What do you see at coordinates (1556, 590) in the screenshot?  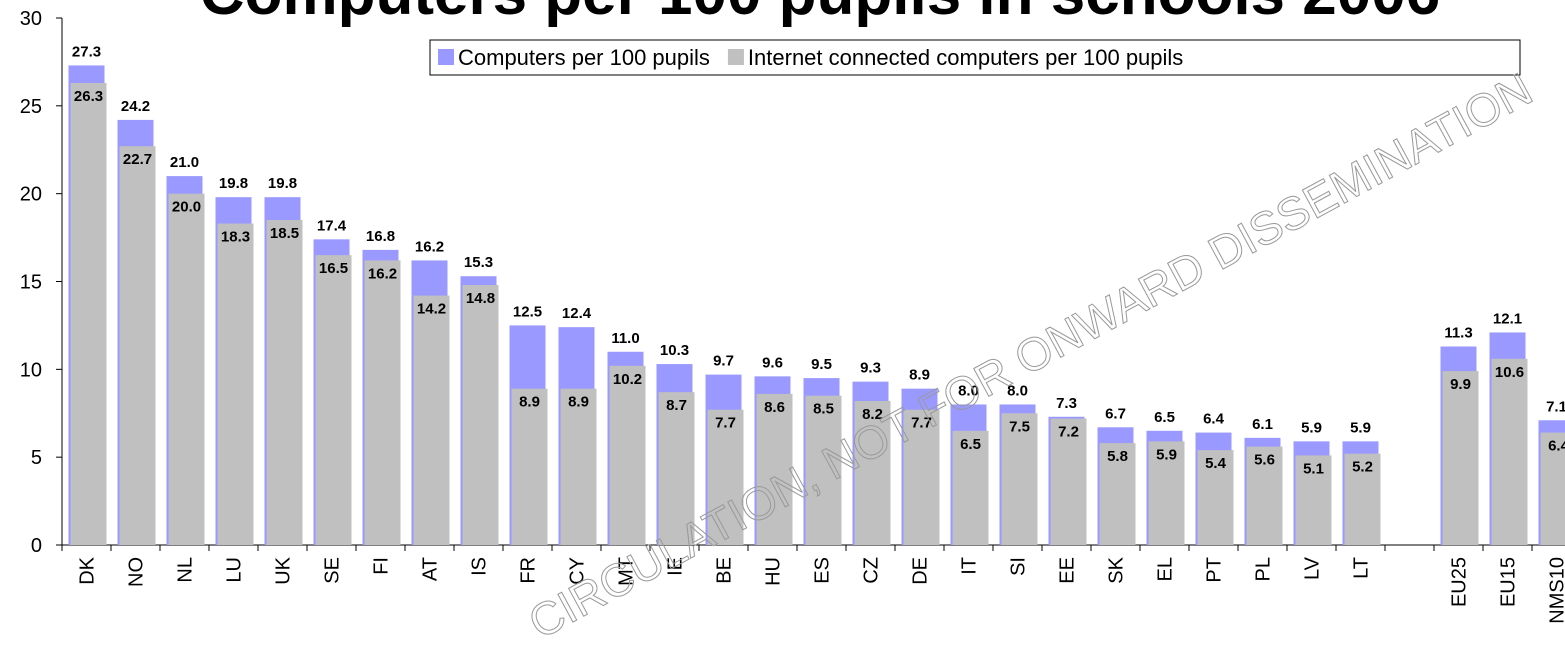 I see `x-tick-label: NMS10` at bounding box center [1556, 590].